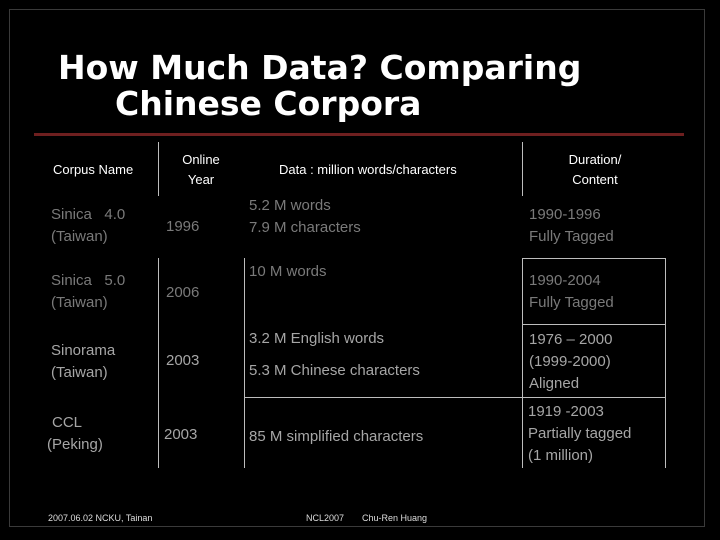 The height and width of the screenshot is (540, 720). I want to click on corpus-name-line-1: Sinica 4.0, so click(88, 214).